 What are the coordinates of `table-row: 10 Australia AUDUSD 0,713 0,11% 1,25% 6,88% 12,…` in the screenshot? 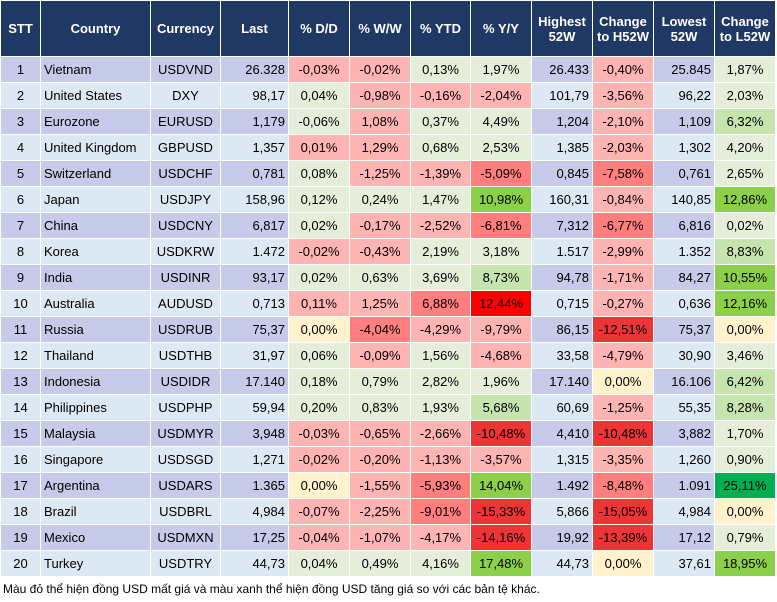 It's located at (388, 303).